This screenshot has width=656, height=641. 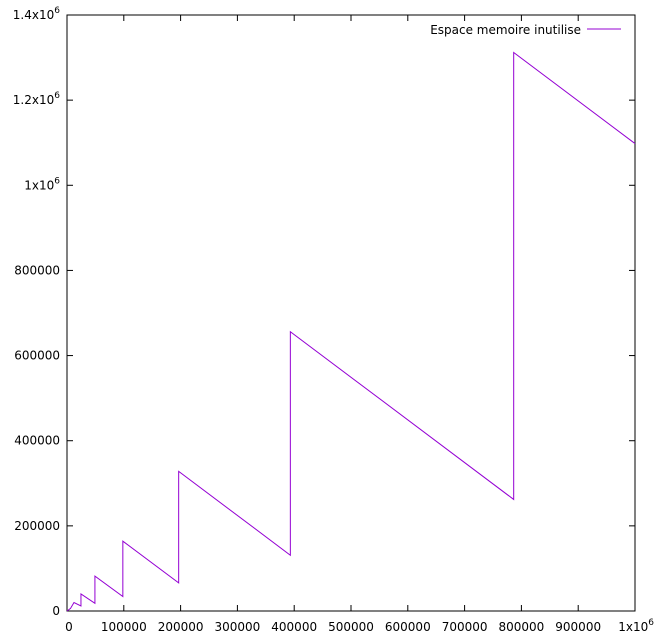 What do you see at coordinates (651, 623) in the screenshot?
I see `x-tick-label-exponent: 6` at bounding box center [651, 623].